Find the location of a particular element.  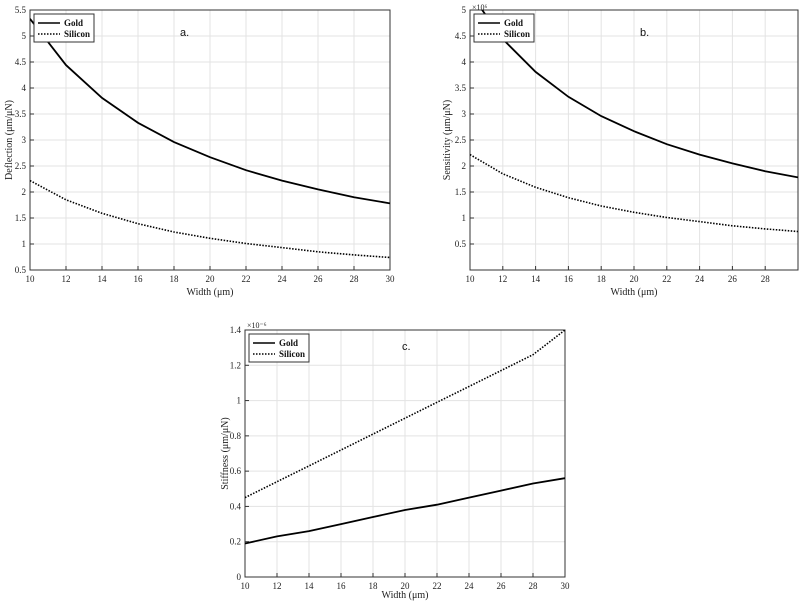

panel-label: b. is located at coordinates (644, 33).